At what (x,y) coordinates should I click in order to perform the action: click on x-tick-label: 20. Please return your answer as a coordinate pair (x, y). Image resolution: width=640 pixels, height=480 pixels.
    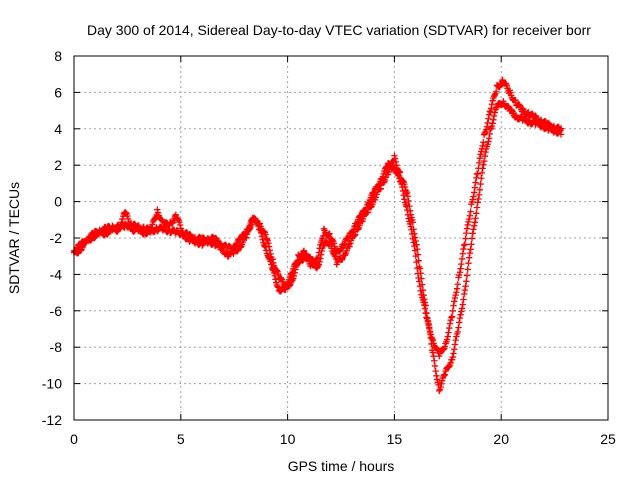
    Looking at the image, I should click on (501, 439).